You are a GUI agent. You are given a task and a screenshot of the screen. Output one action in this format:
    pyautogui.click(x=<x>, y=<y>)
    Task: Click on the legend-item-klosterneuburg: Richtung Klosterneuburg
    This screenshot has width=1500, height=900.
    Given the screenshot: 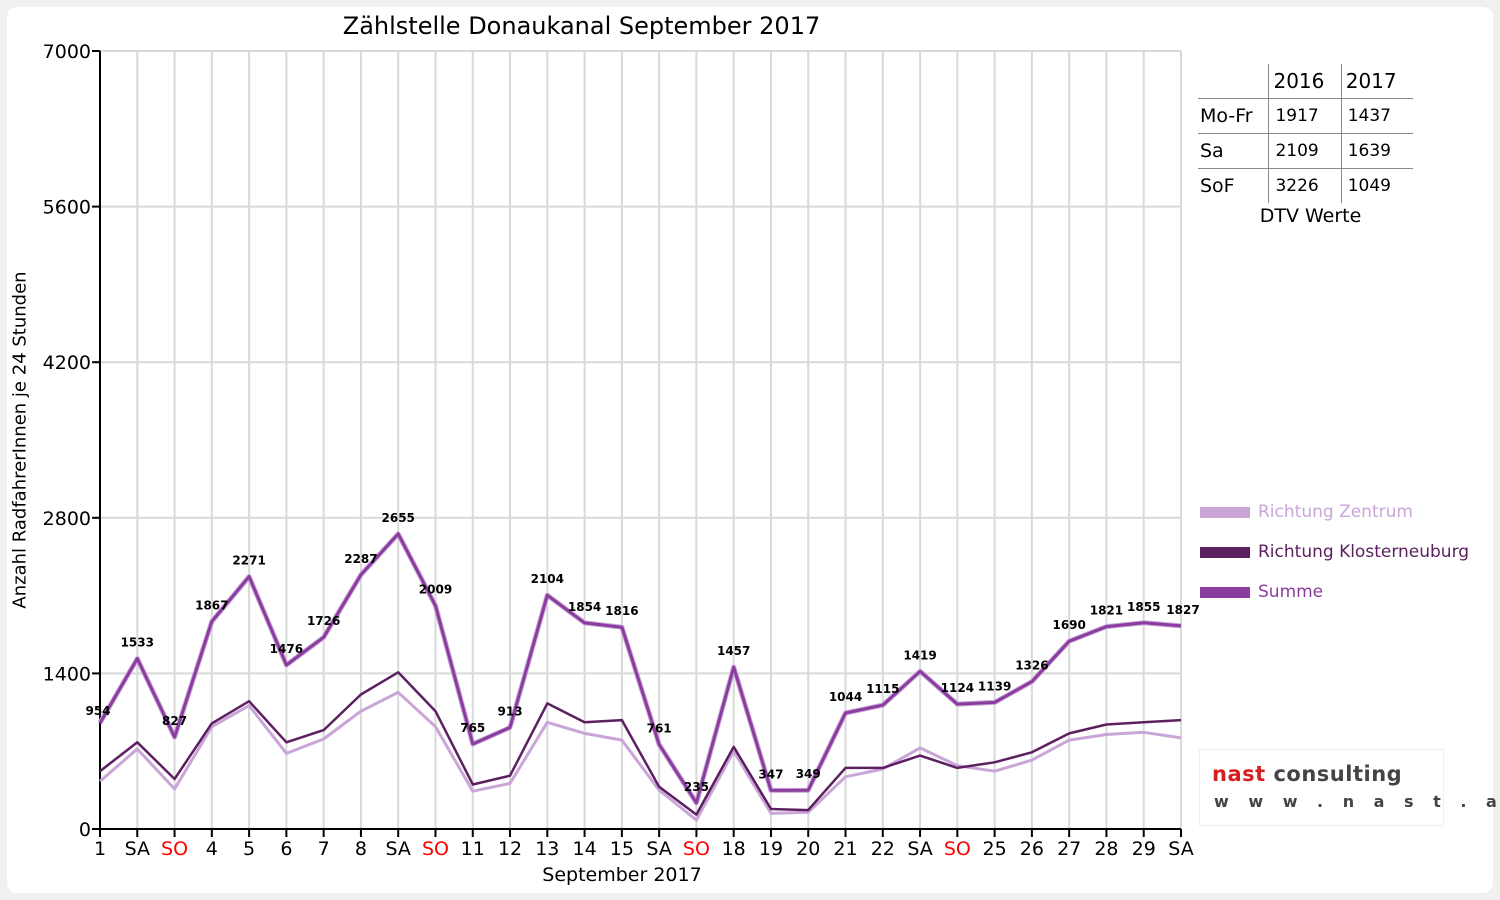 What is the action you would take?
    pyautogui.click(x=1334, y=552)
    